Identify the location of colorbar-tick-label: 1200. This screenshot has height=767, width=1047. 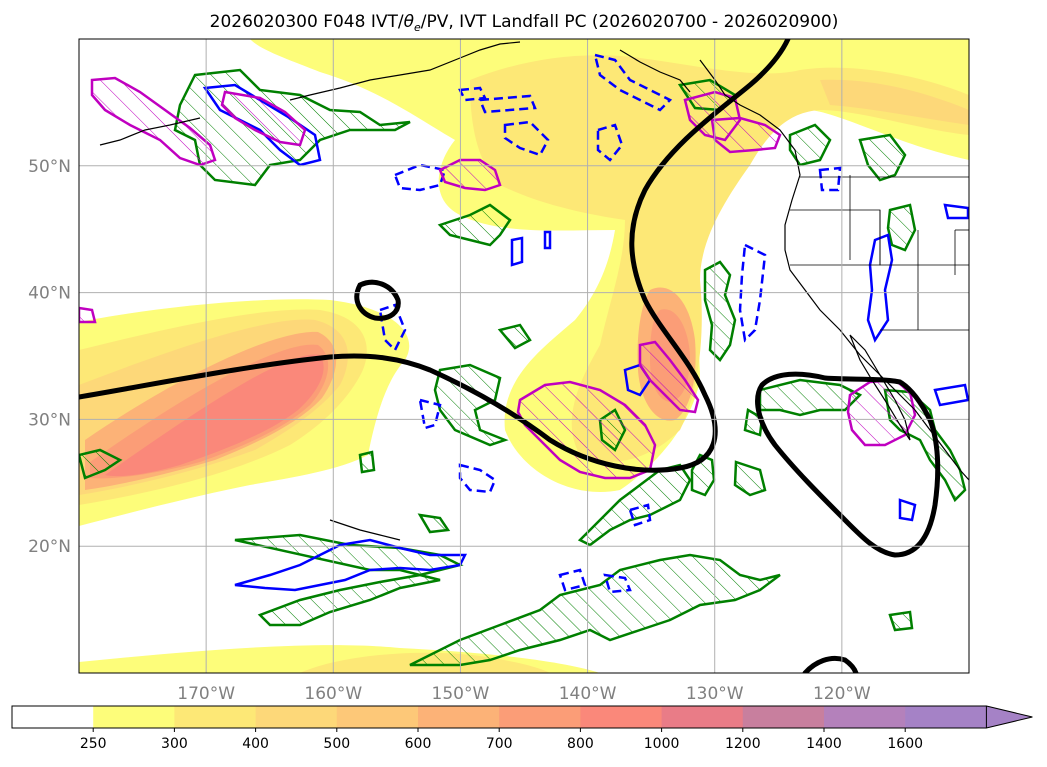
(743, 744).